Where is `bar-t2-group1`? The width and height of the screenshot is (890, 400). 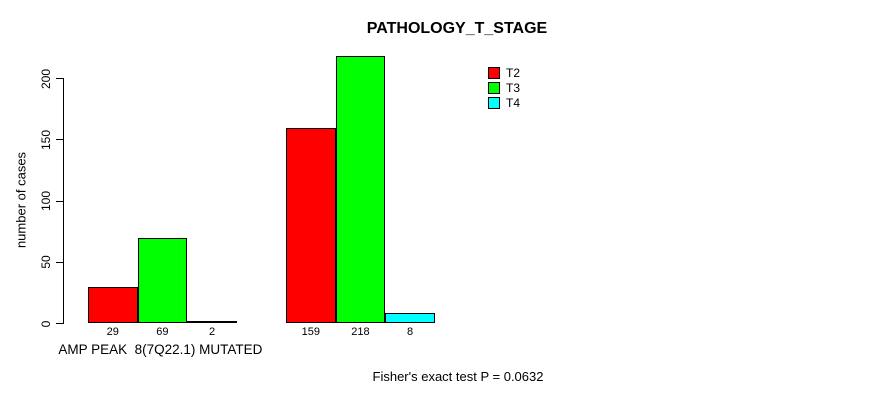
bar-t2-group1 is located at coordinates (113, 305).